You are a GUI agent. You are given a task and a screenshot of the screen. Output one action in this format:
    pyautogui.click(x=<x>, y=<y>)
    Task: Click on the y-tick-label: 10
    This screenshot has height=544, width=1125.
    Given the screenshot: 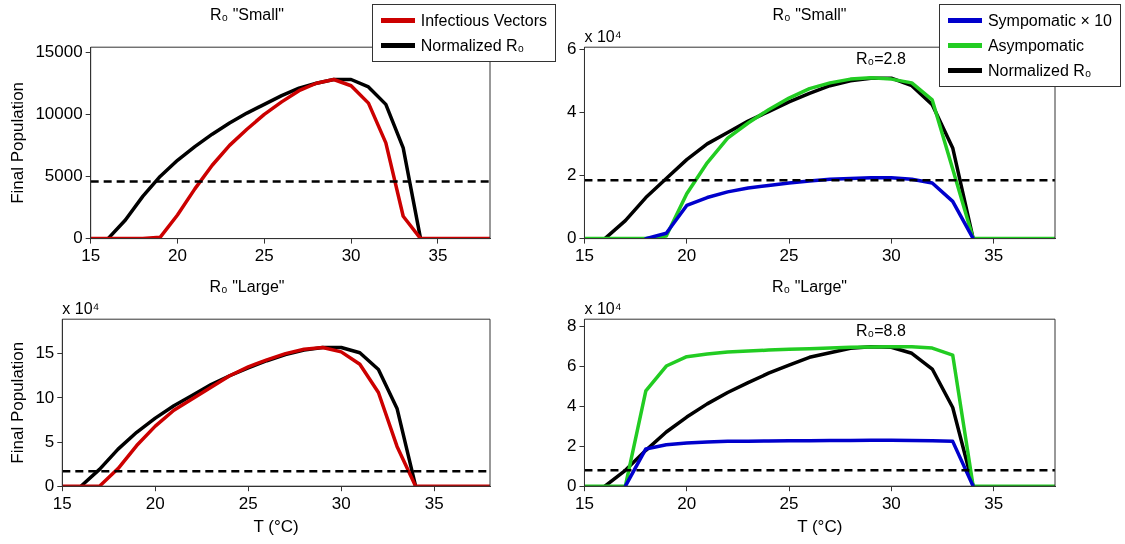 What is the action you would take?
    pyautogui.click(x=45, y=397)
    